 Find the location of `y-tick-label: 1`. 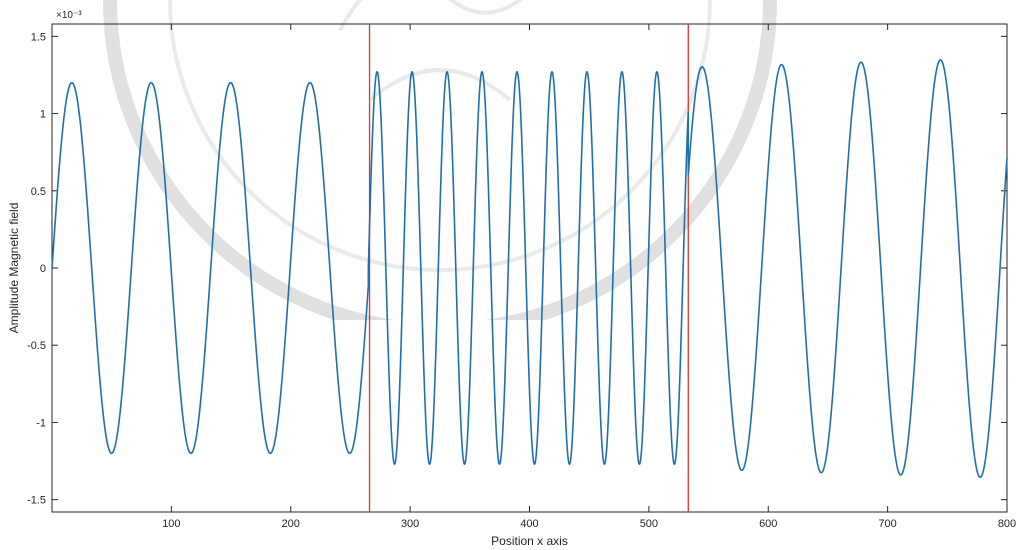

y-tick-label: 1 is located at coordinates (43, 115).